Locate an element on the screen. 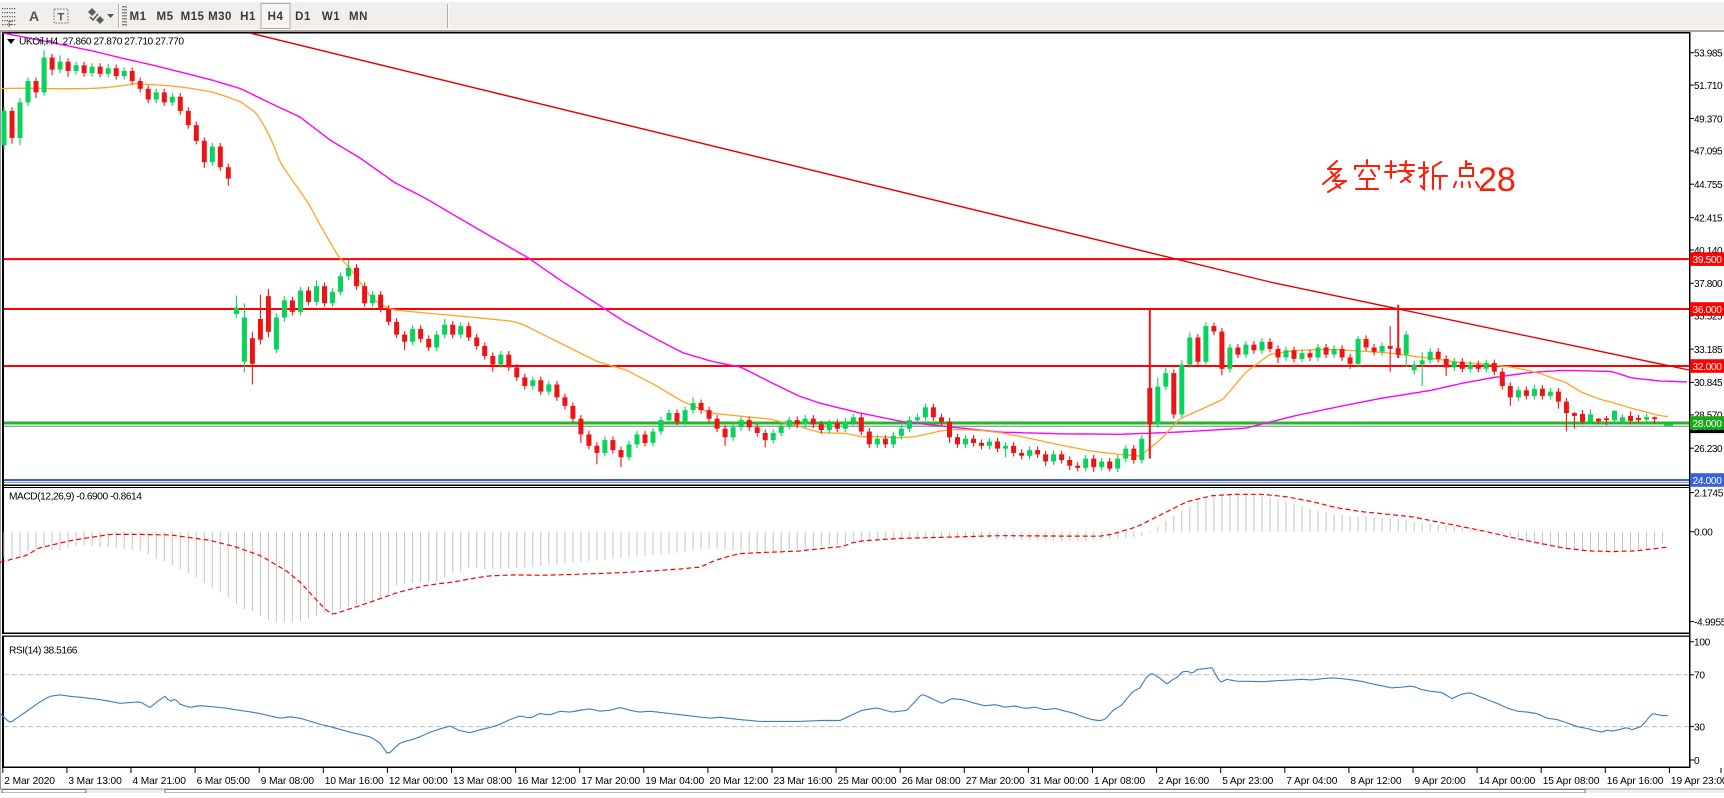 This screenshot has height=798, width=1724. svg-text: 51.710 is located at coordinates (1708, 86).